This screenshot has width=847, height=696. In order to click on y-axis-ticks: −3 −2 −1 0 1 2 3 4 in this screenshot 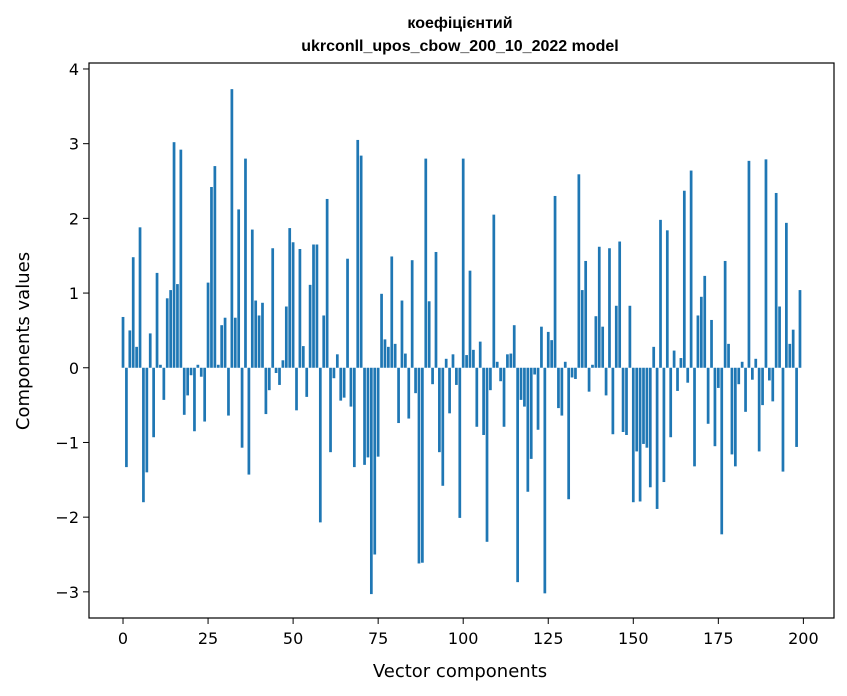, I will do `click(72, 331)`.